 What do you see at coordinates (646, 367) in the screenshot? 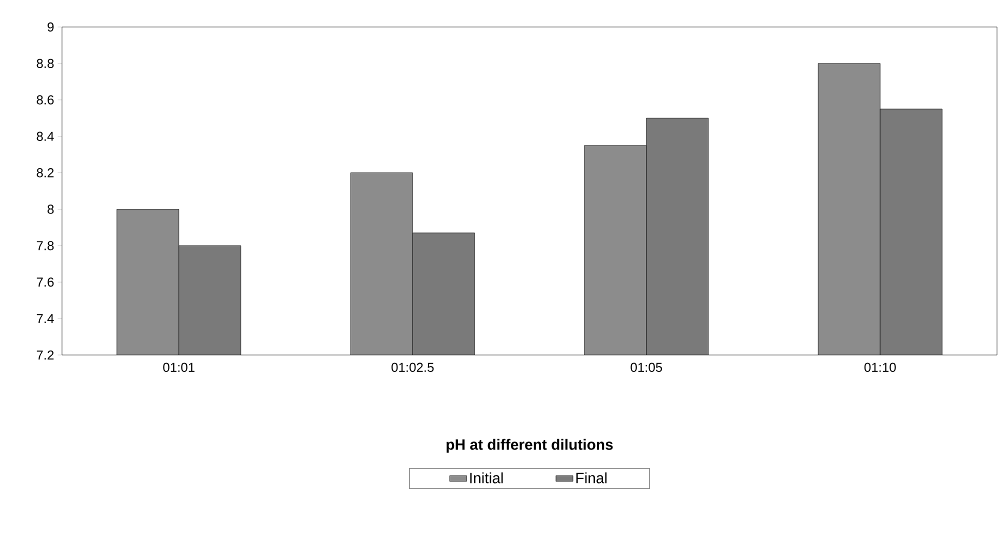
I see `x-tick-label: 01:05` at bounding box center [646, 367].